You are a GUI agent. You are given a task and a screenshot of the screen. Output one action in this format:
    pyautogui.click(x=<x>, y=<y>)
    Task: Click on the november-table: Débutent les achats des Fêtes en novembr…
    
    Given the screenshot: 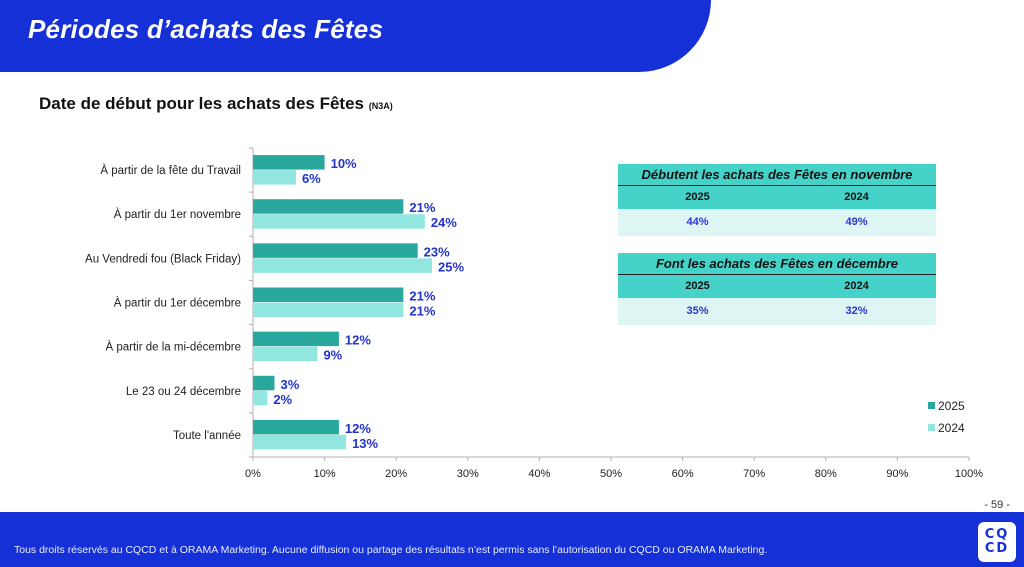 What is the action you would take?
    pyautogui.click(x=777, y=200)
    